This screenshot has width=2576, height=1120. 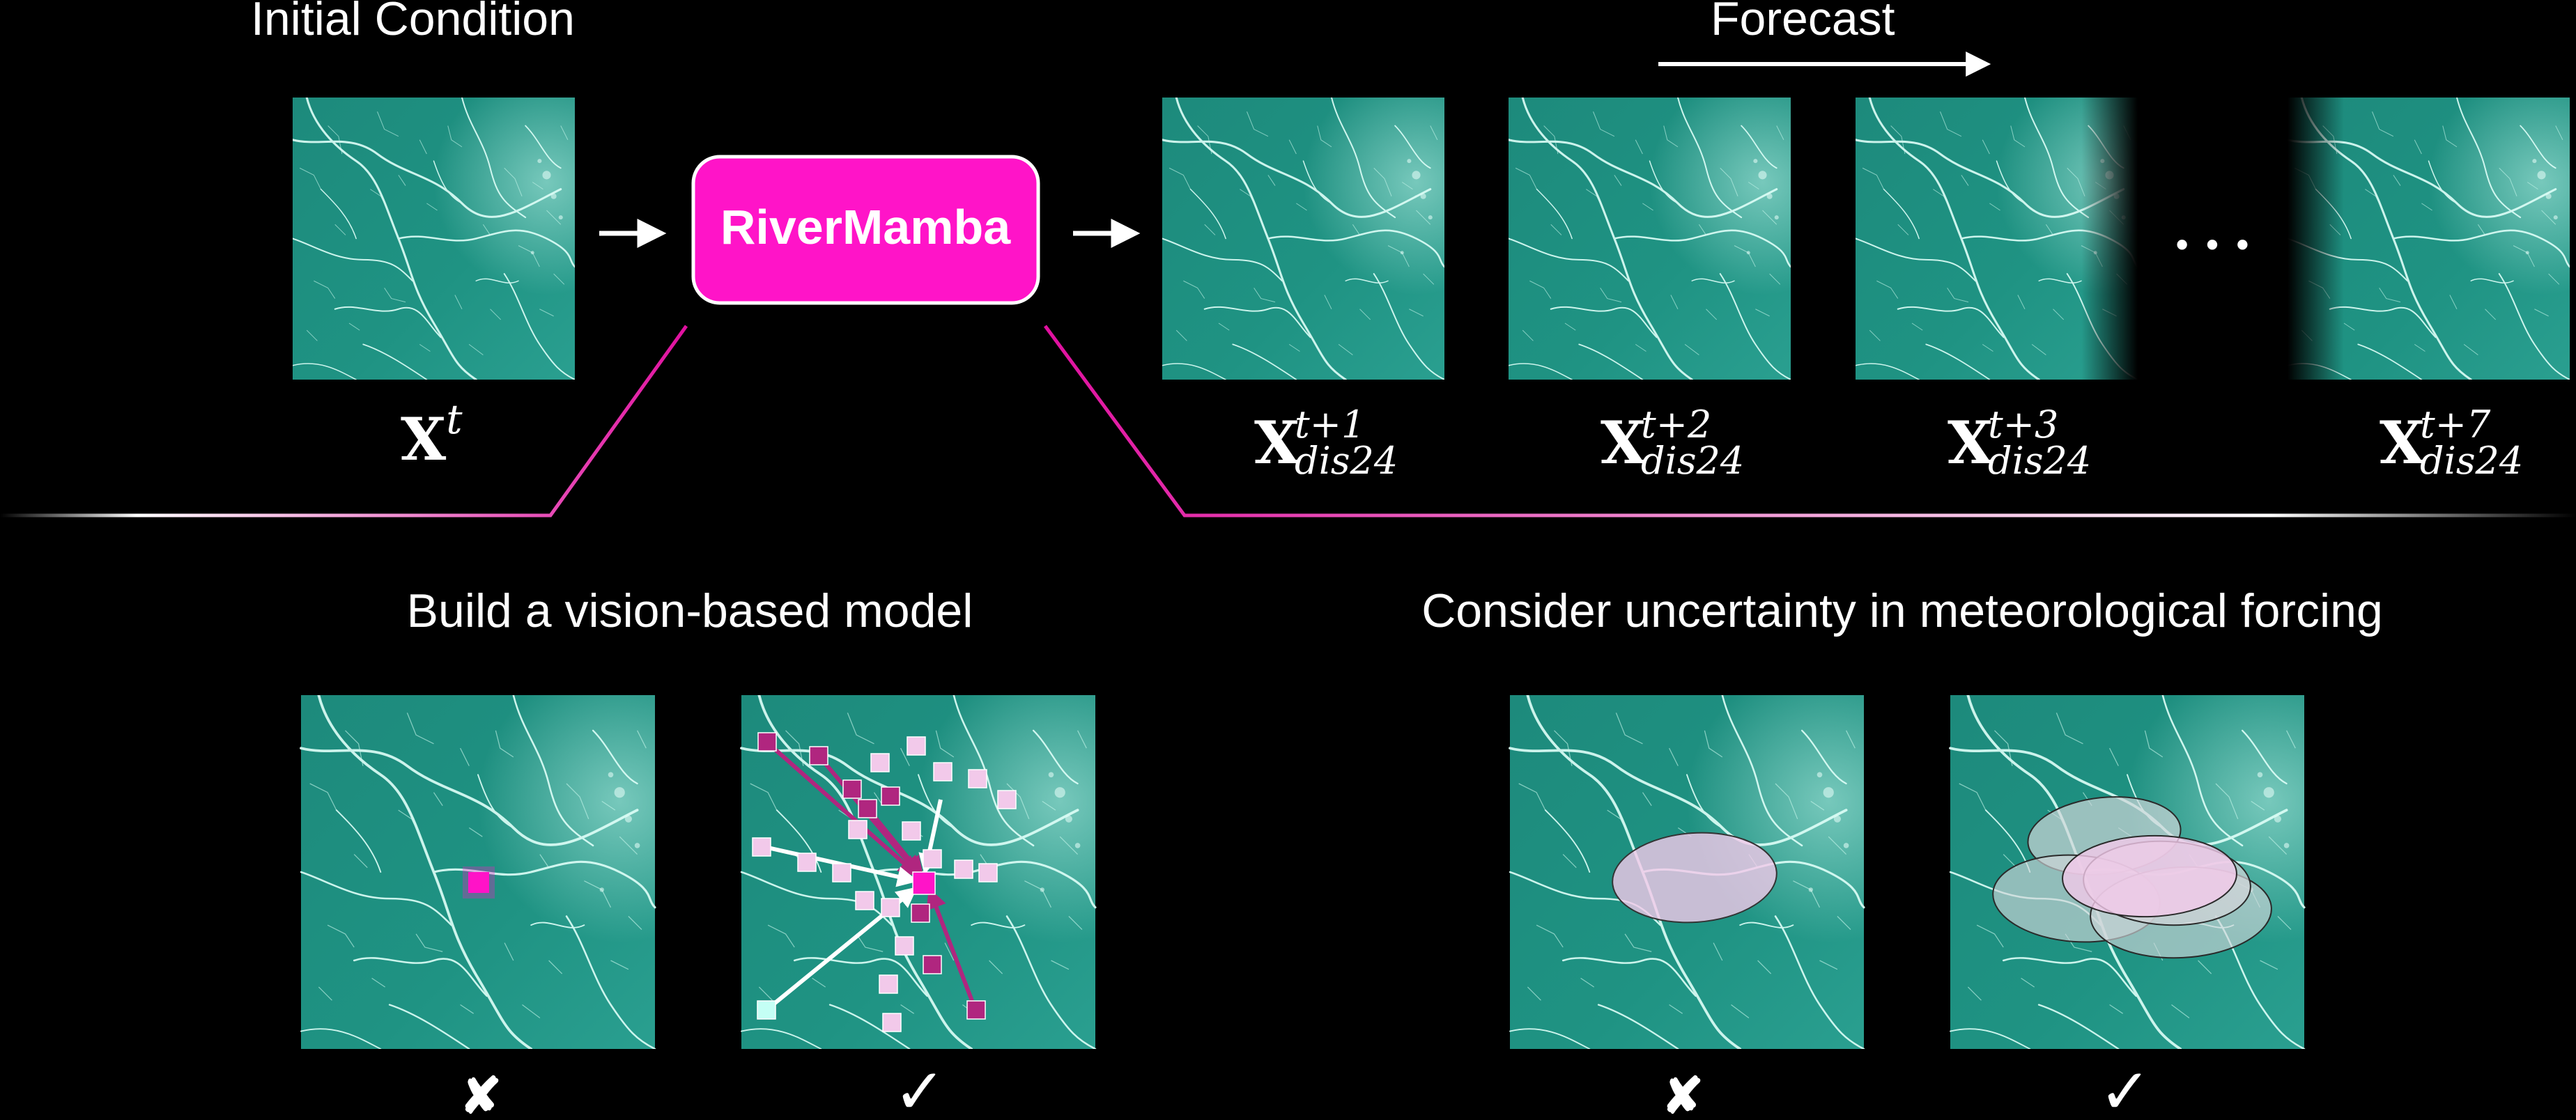 What do you see at coordinates (344, 422) in the screenshot?
I see `left-connector-line` at bounding box center [344, 422].